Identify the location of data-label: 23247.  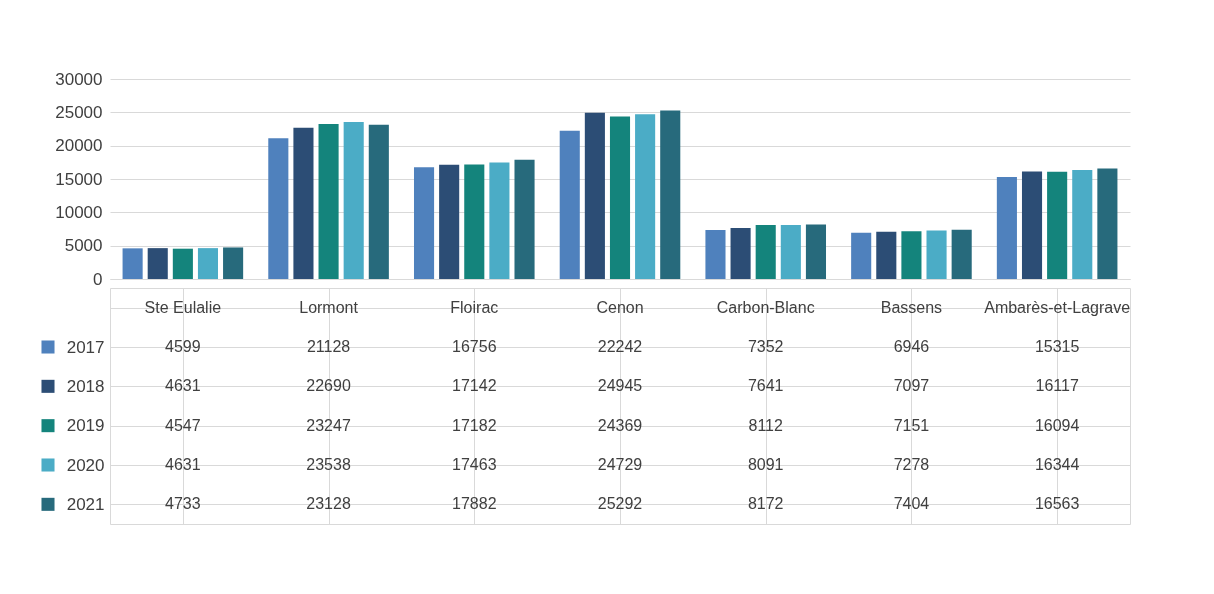
(328, 425).